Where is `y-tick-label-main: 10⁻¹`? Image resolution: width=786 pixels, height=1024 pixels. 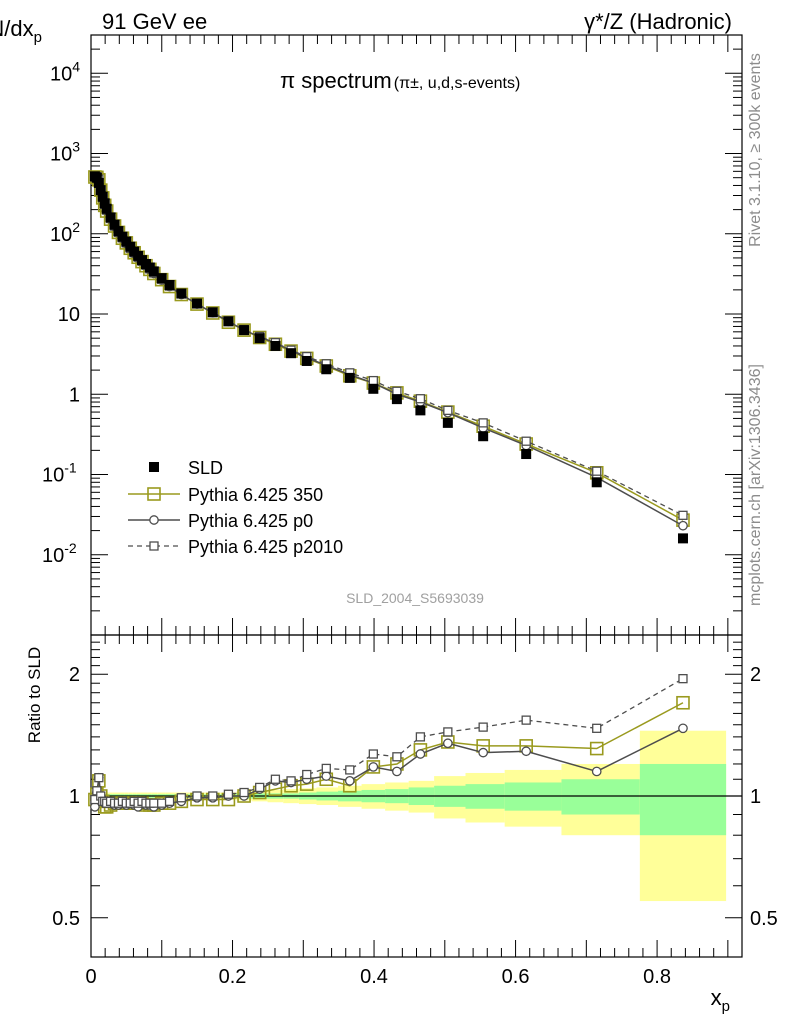 y-tick-label-main: 10⁻¹ is located at coordinates (59, 473).